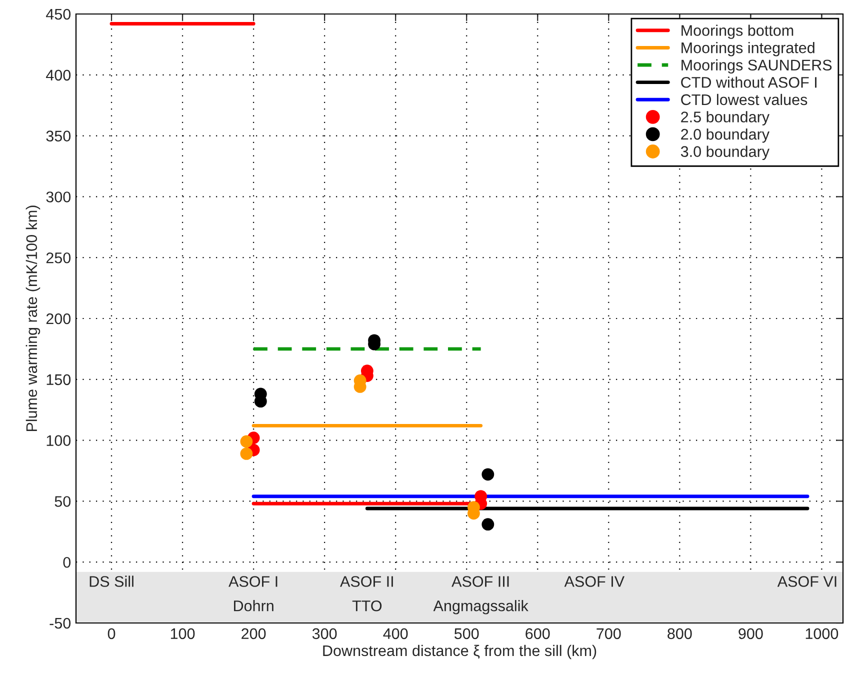 The image size is (846, 673). I want to click on annotation: ASOF I, so click(253, 581).